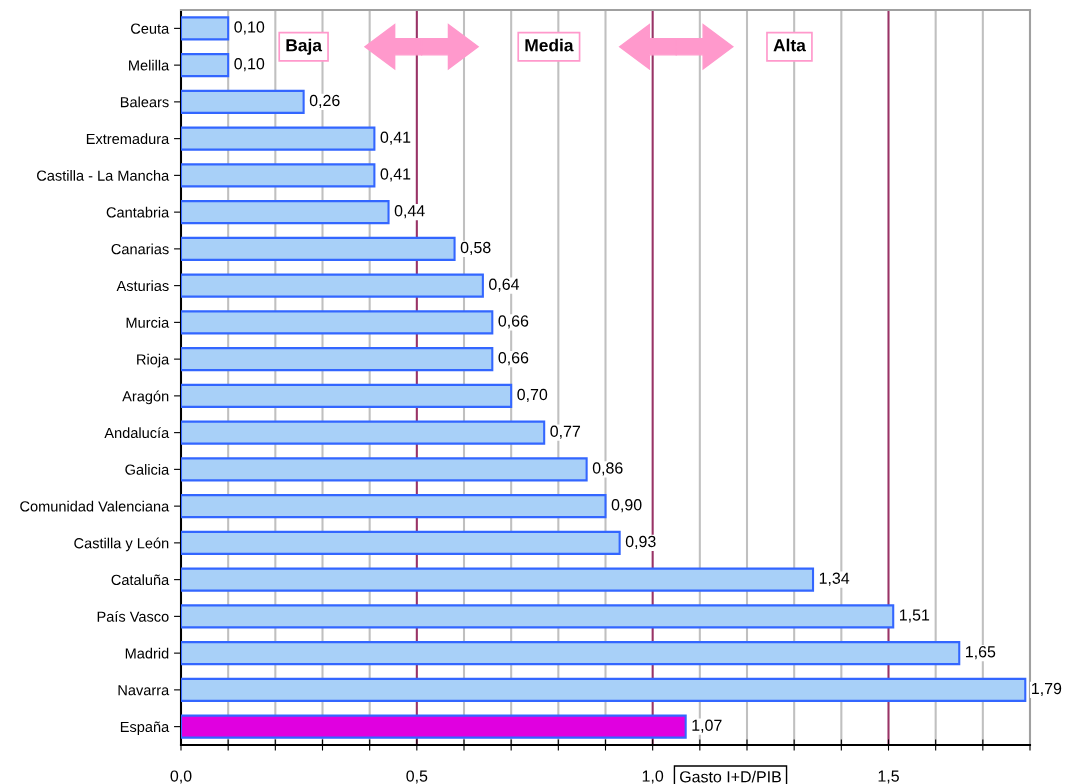  Describe the element at coordinates (138, 212) in the screenshot. I see `y-tick-label: Cantabria` at that location.